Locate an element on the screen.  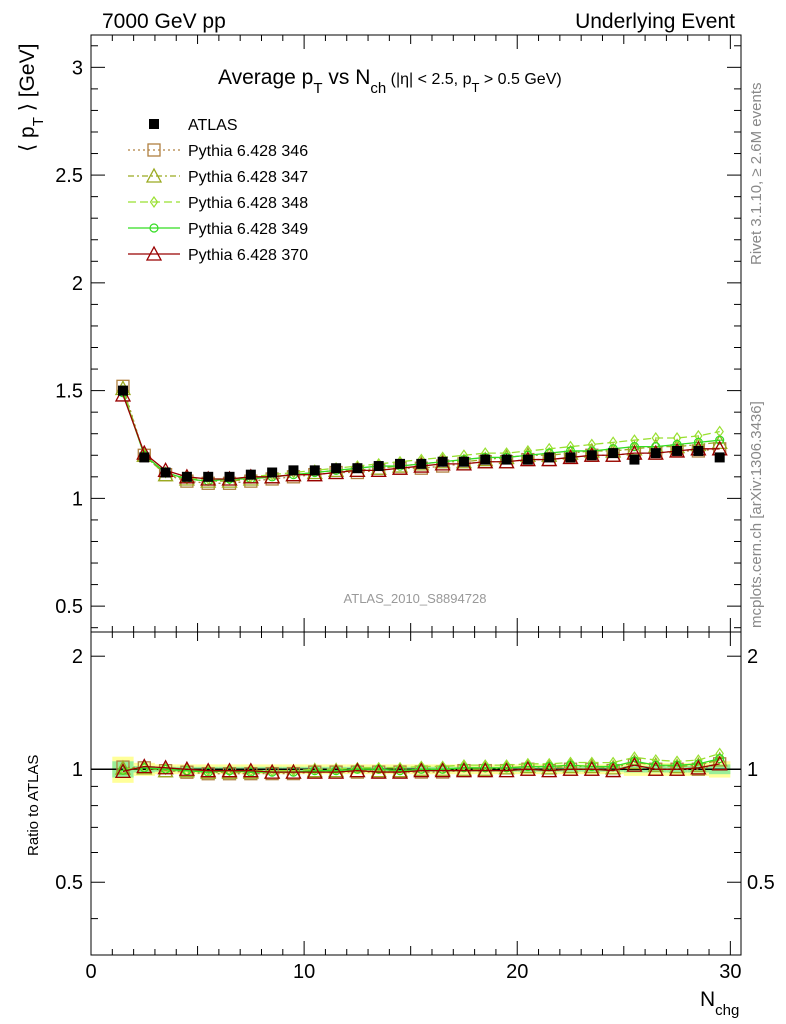
legend-entry-4: Pythia 6.428 349 is located at coordinates (218, 229).